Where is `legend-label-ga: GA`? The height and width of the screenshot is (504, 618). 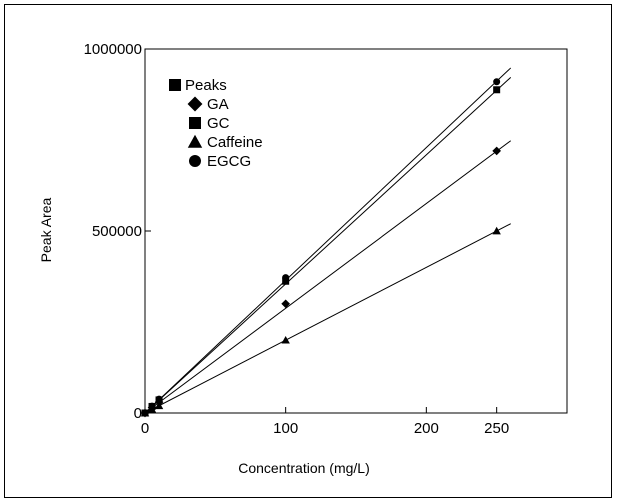
legend-label-ga: GA is located at coordinates (218, 104).